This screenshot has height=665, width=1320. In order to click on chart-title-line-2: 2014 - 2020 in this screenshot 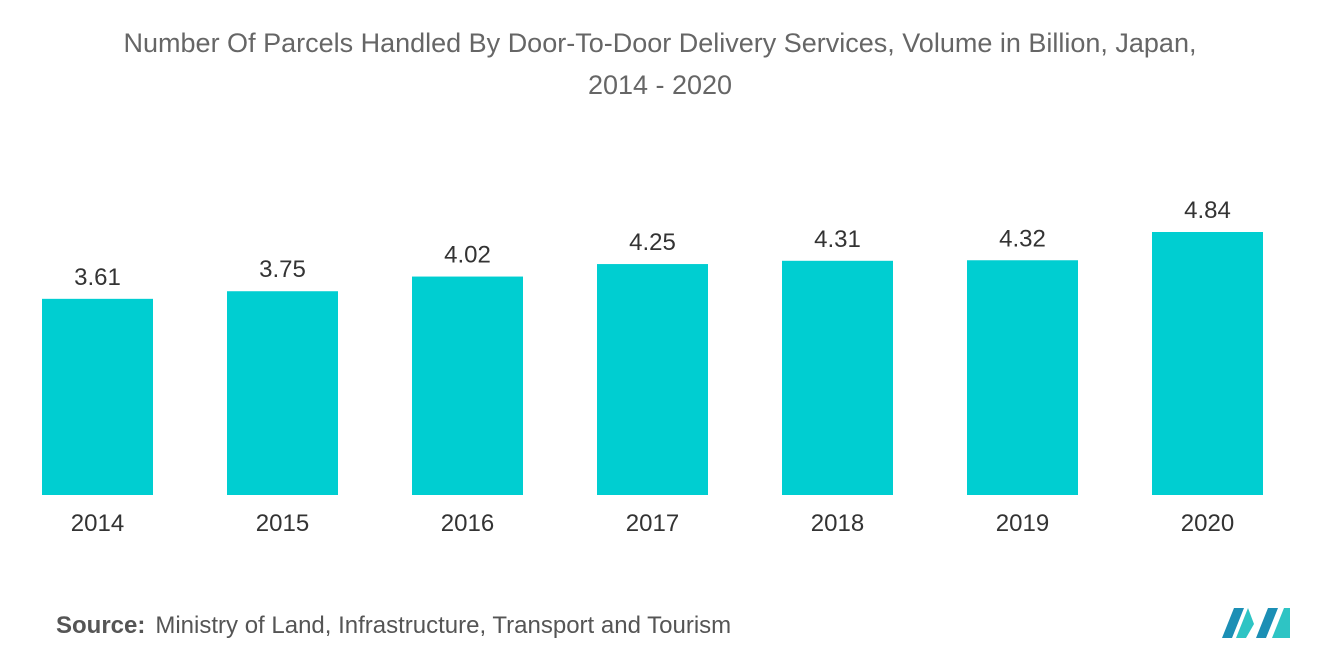, I will do `click(660, 85)`.